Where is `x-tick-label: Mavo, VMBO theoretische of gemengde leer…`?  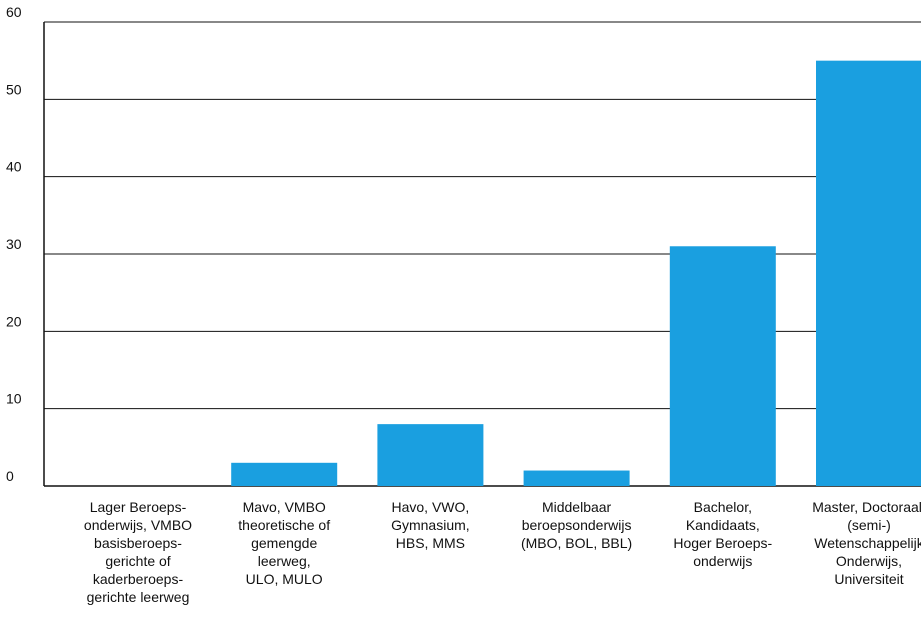 x-tick-label: Mavo, VMBO theoretische of gemengde leer… is located at coordinates (284, 543).